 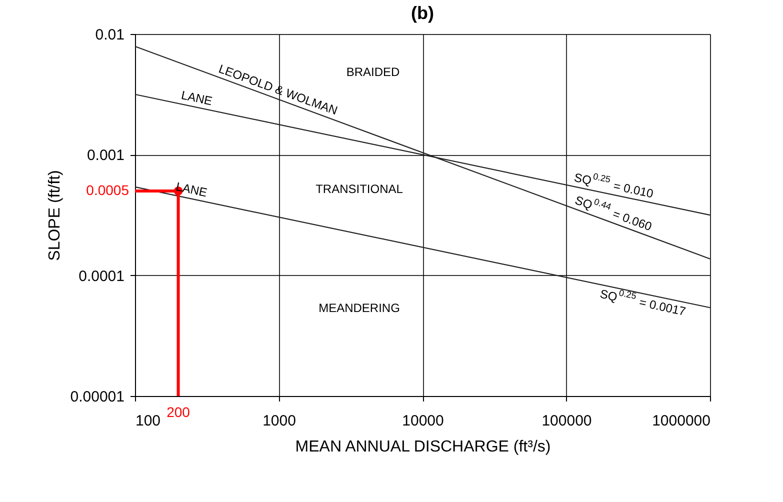 What do you see at coordinates (148, 421) in the screenshot?
I see `x-tick-label: 100` at bounding box center [148, 421].